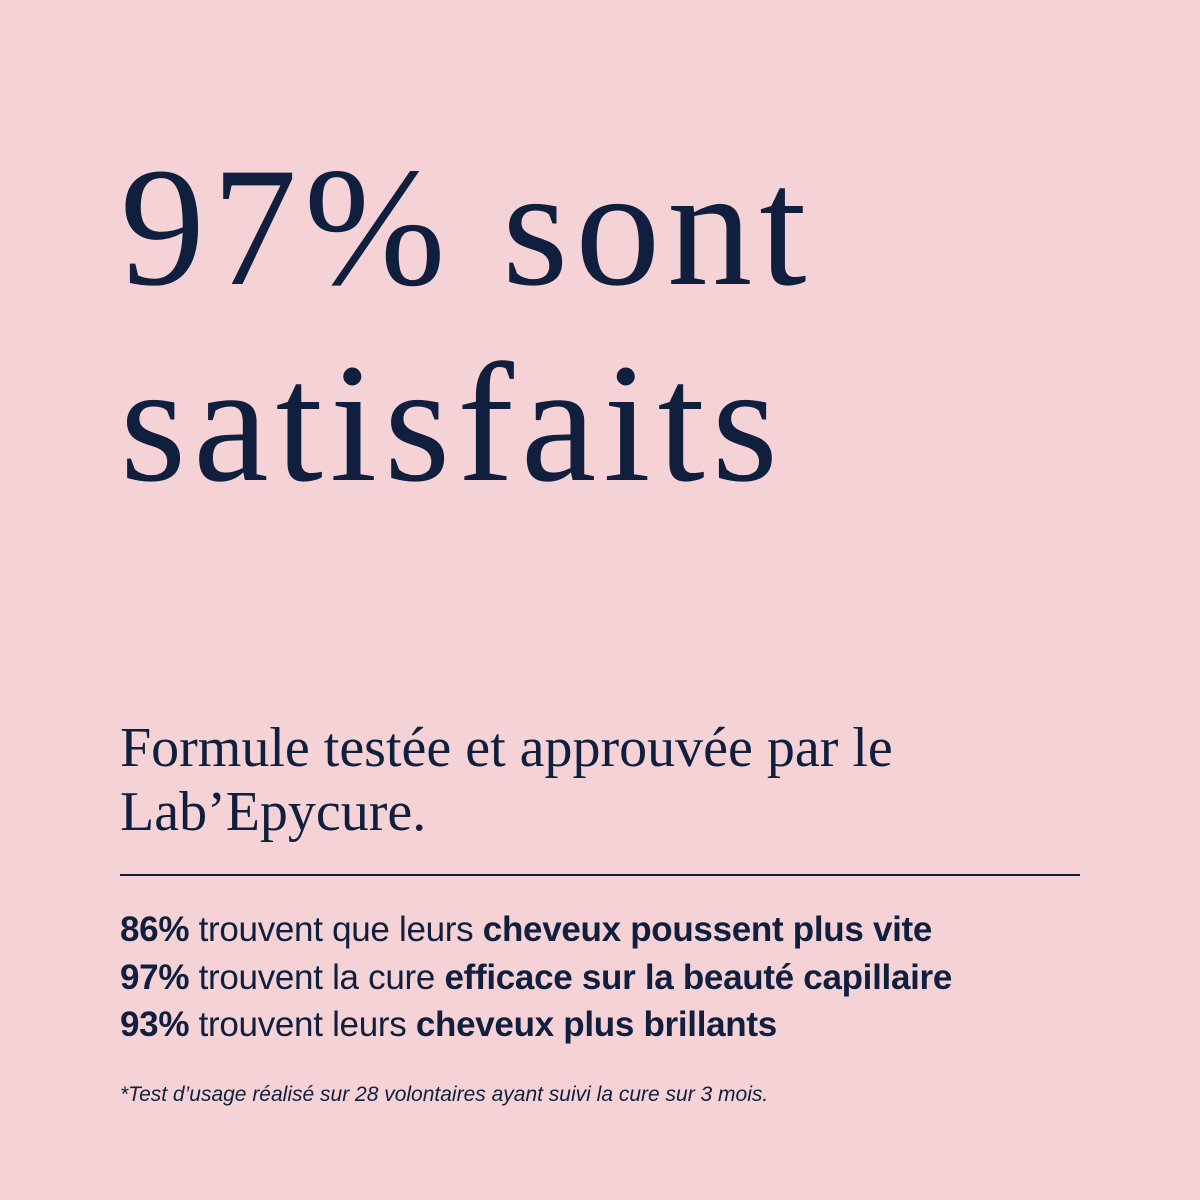 Image resolution: width=1200 pixels, height=1200 pixels. What do you see at coordinates (155, 929) in the screenshot?
I see `stat-percent: 86%` at bounding box center [155, 929].